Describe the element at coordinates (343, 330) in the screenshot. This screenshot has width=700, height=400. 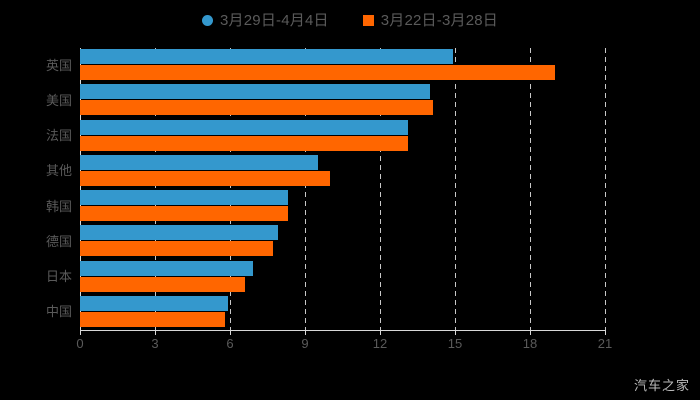
I see `value-axis-line` at that location.